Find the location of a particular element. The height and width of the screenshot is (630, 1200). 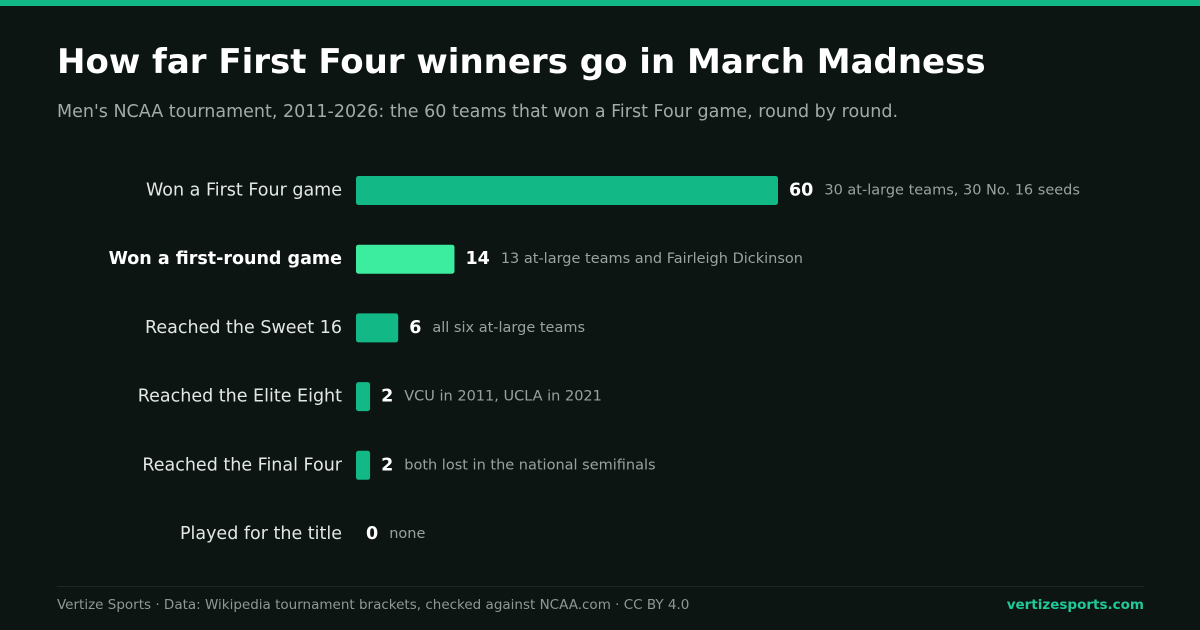

category-label: Reached the Final Four is located at coordinates (242, 465).